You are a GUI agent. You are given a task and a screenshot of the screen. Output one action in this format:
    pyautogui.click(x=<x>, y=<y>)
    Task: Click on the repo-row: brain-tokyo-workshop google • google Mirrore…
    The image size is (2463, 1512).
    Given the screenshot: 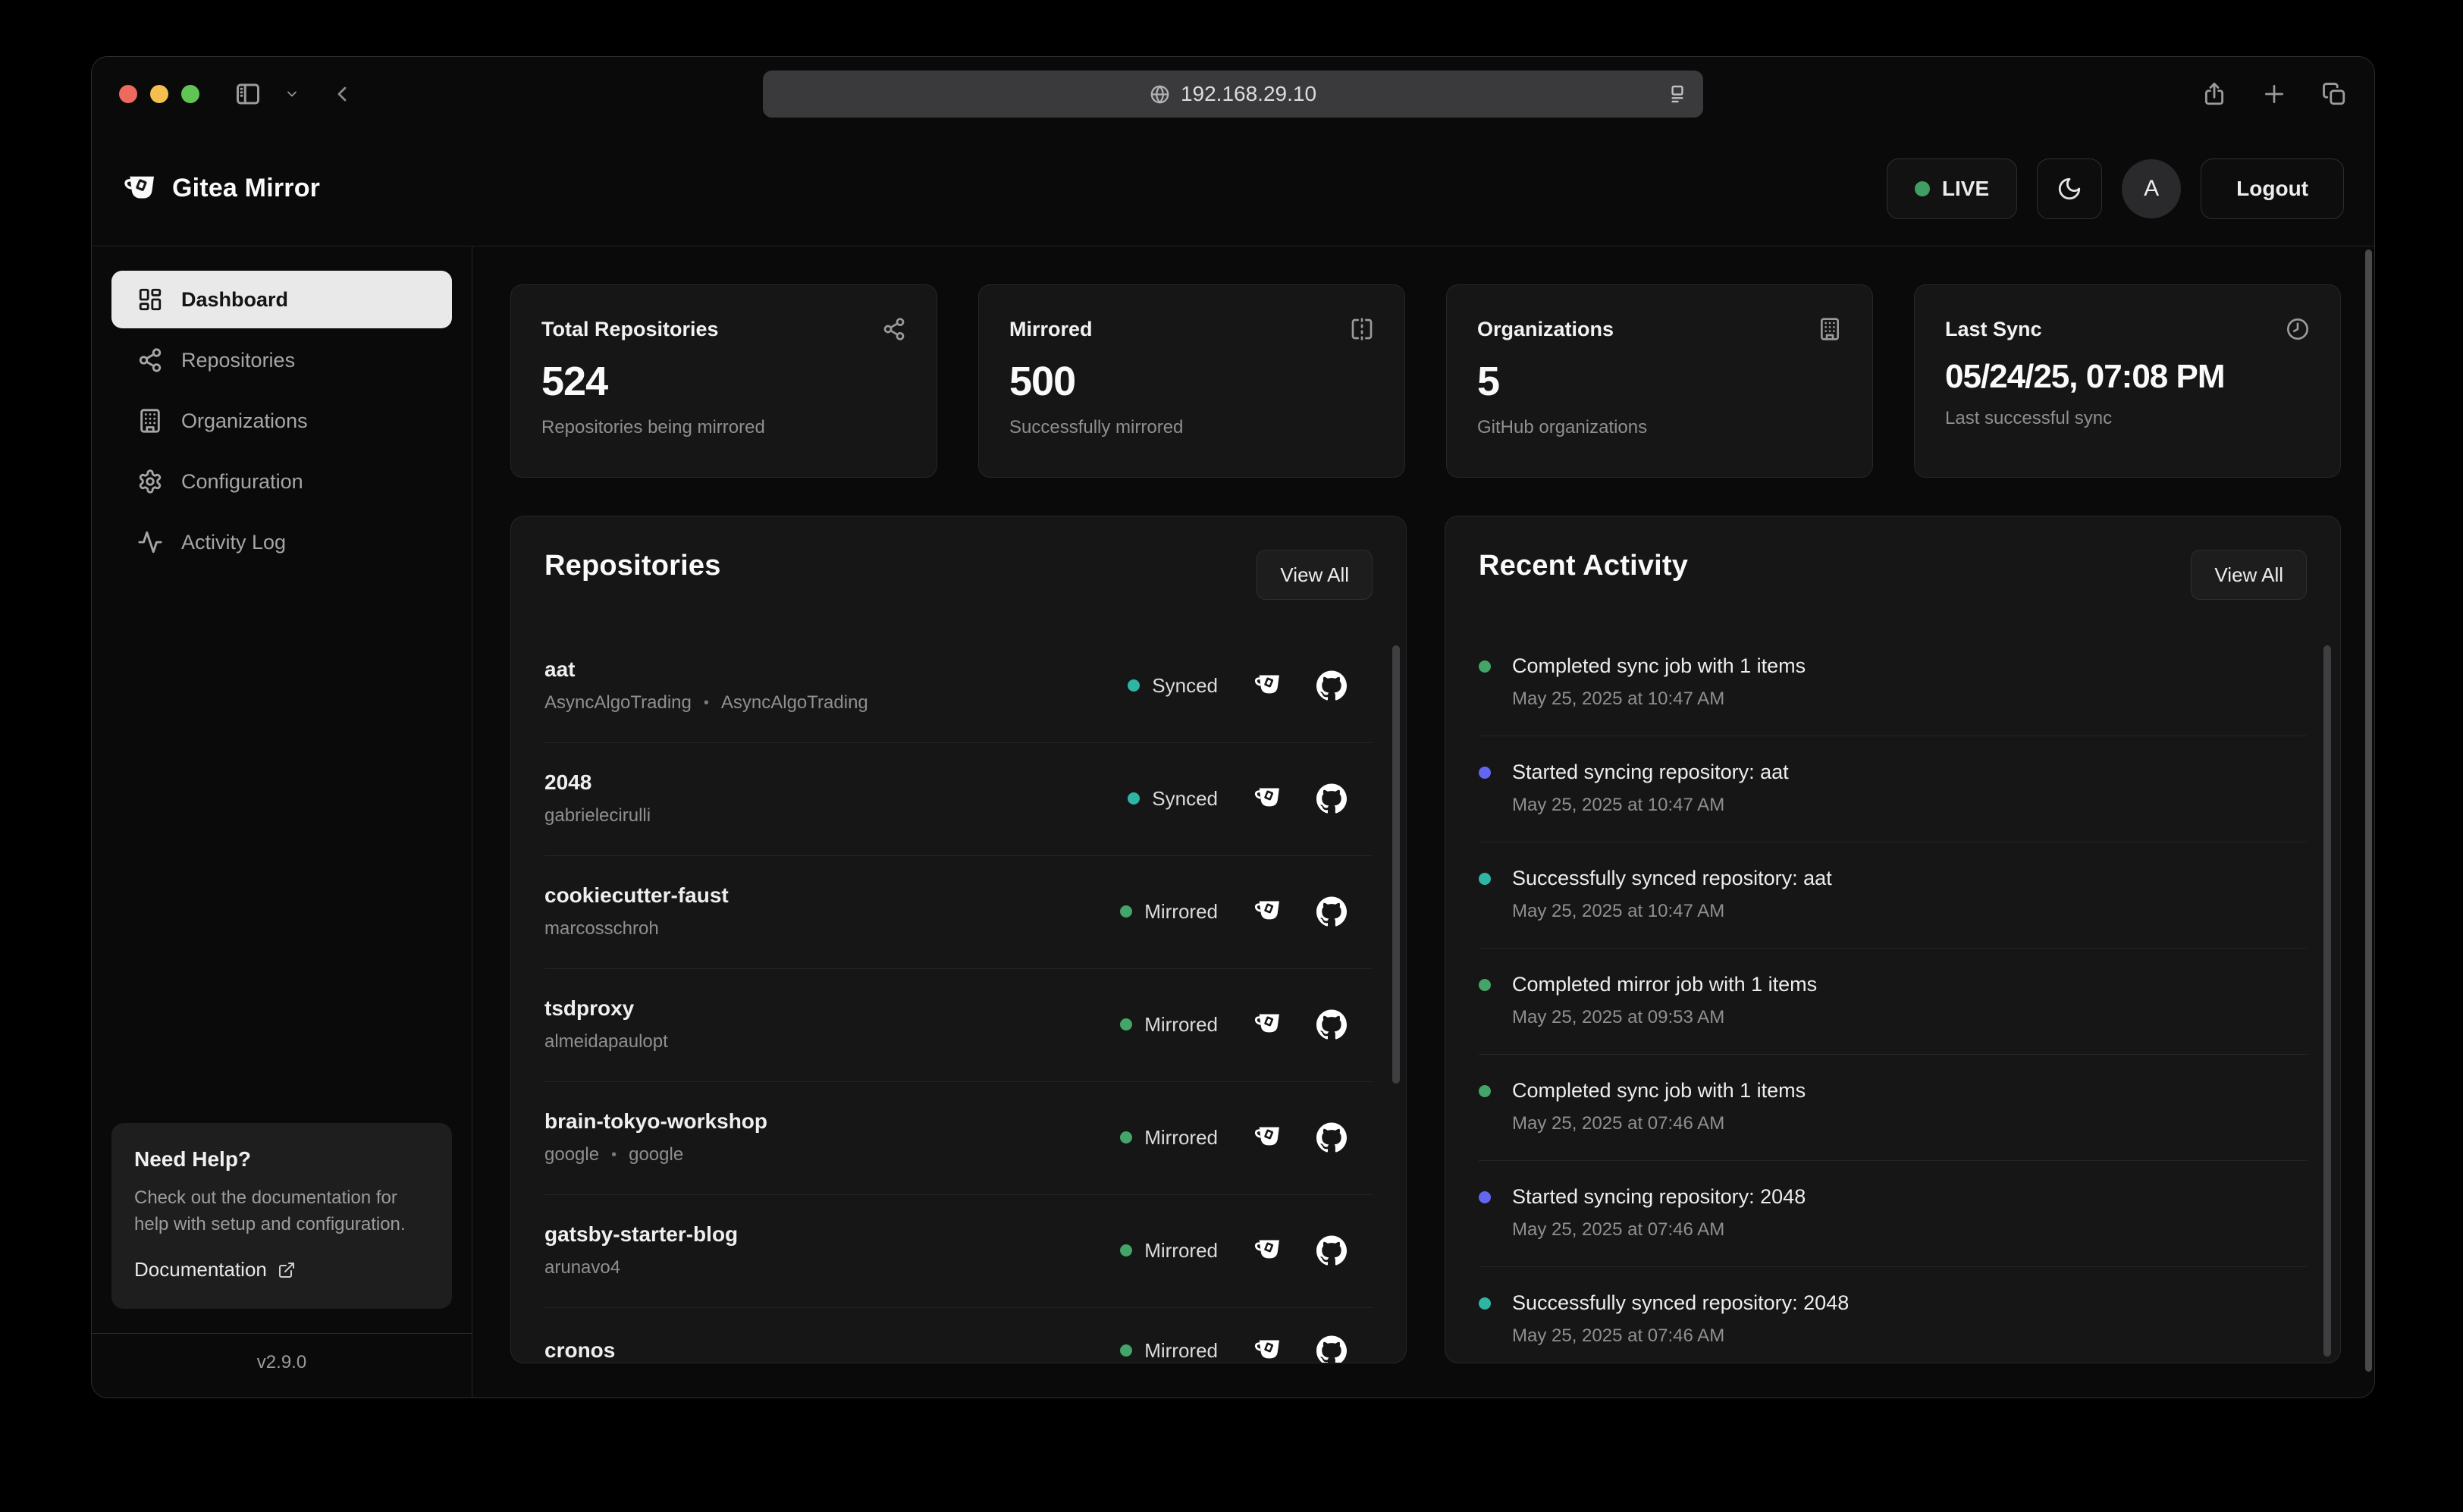 What is the action you would take?
    pyautogui.click(x=958, y=1138)
    